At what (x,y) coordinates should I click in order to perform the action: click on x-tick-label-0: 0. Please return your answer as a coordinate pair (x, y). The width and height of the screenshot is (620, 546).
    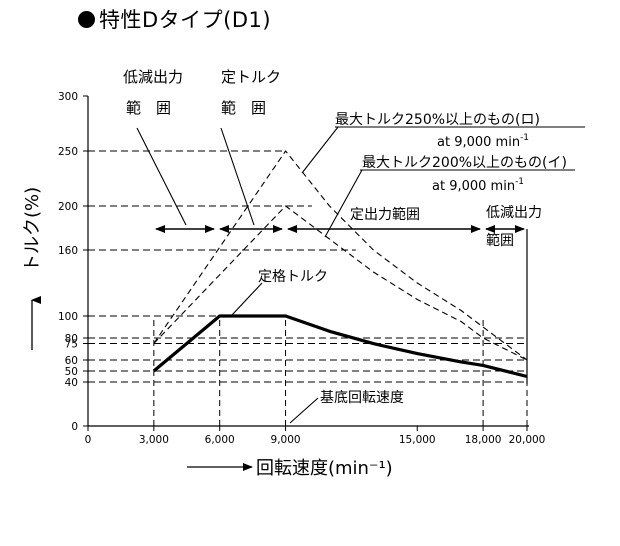
    Looking at the image, I should click on (88, 440).